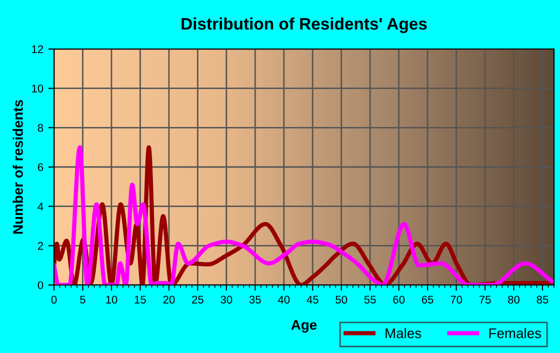 This screenshot has width=560, height=353. What do you see at coordinates (38, 88) in the screenshot?
I see `y-tick-label: 10` at bounding box center [38, 88].